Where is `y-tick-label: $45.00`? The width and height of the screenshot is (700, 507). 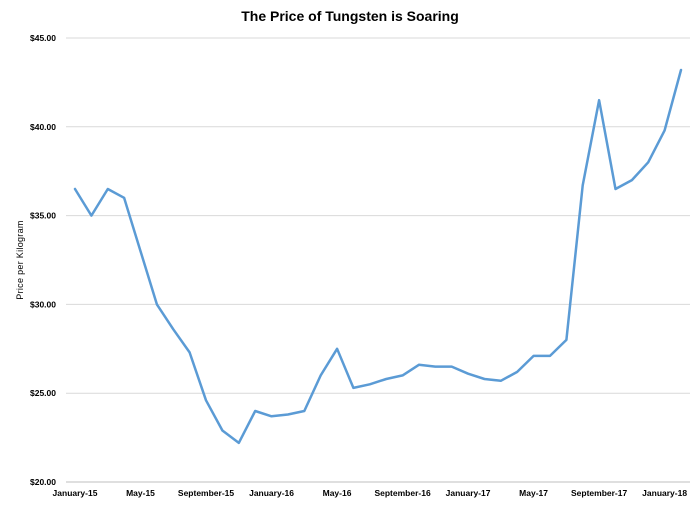 y-tick-label: $45.00 is located at coordinates (43, 38).